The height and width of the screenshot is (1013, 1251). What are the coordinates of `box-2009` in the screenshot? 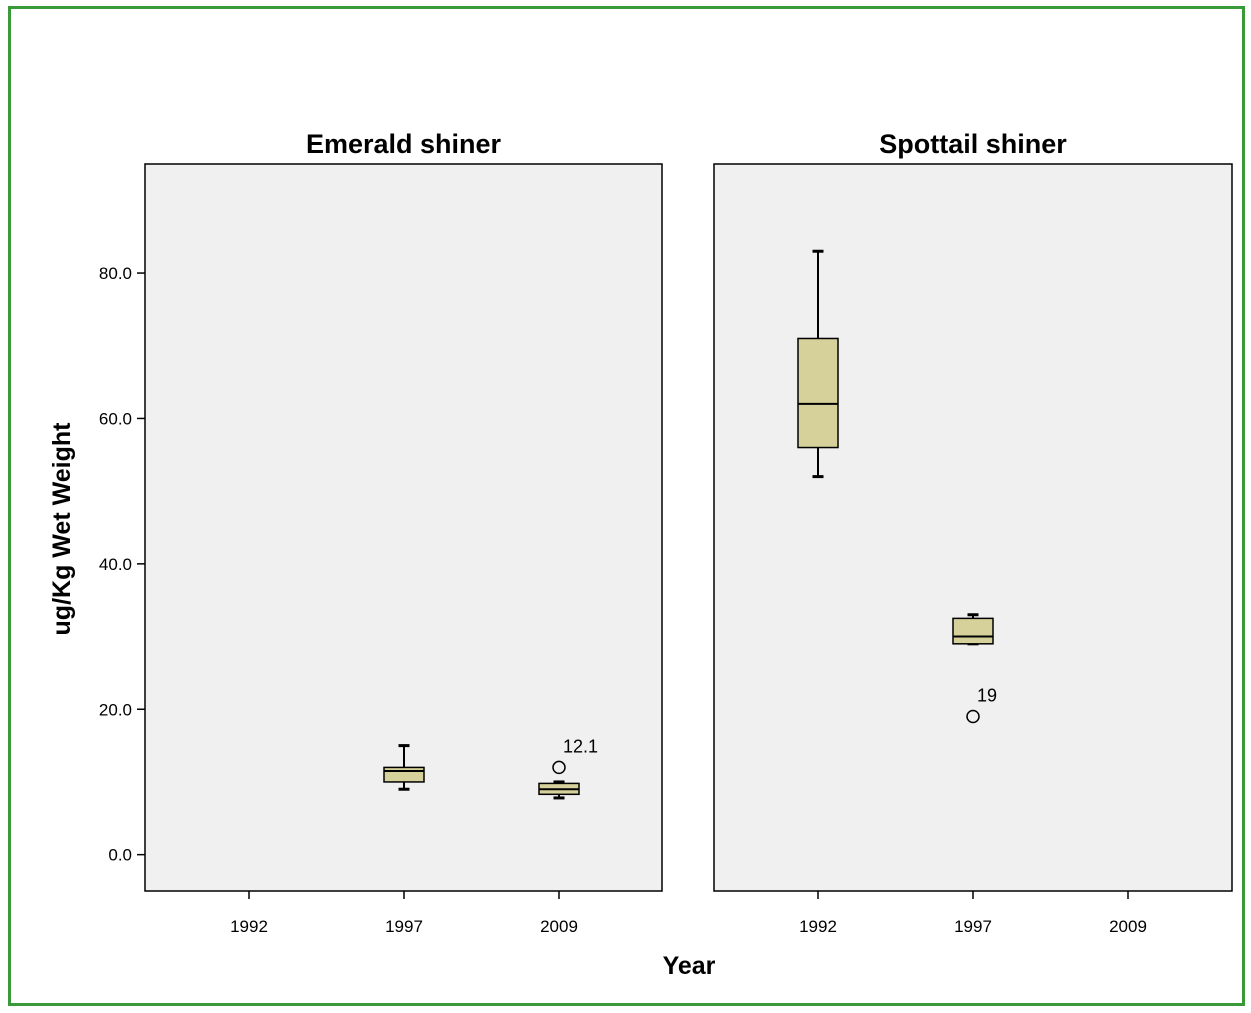 It's located at (559, 790).